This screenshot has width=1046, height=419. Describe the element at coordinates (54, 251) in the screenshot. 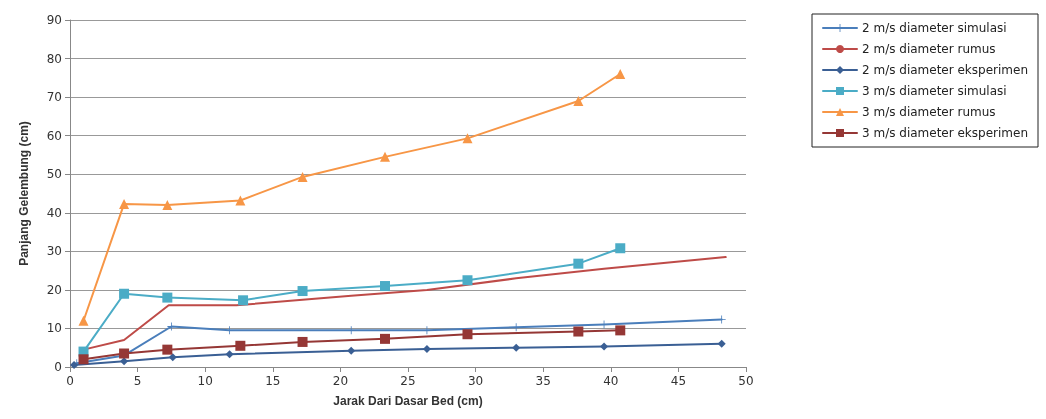

I see `y-tick-label: 30` at that location.